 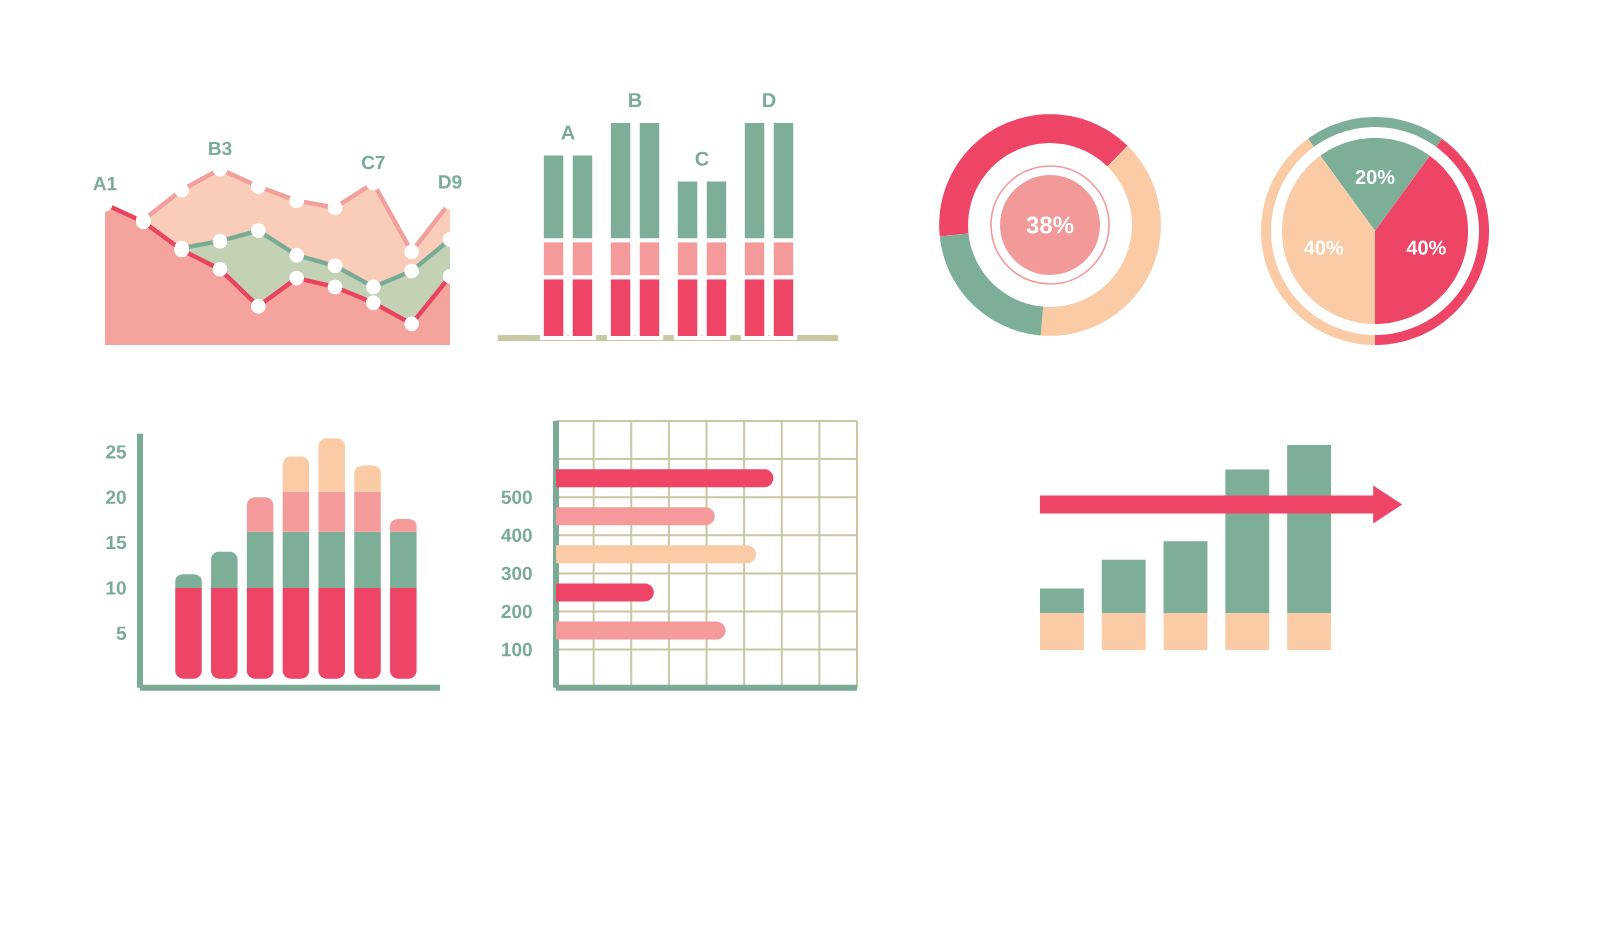 What do you see at coordinates (516, 535) in the screenshot?
I see `y-tick-label: 400` at bounding box center [516, 535].